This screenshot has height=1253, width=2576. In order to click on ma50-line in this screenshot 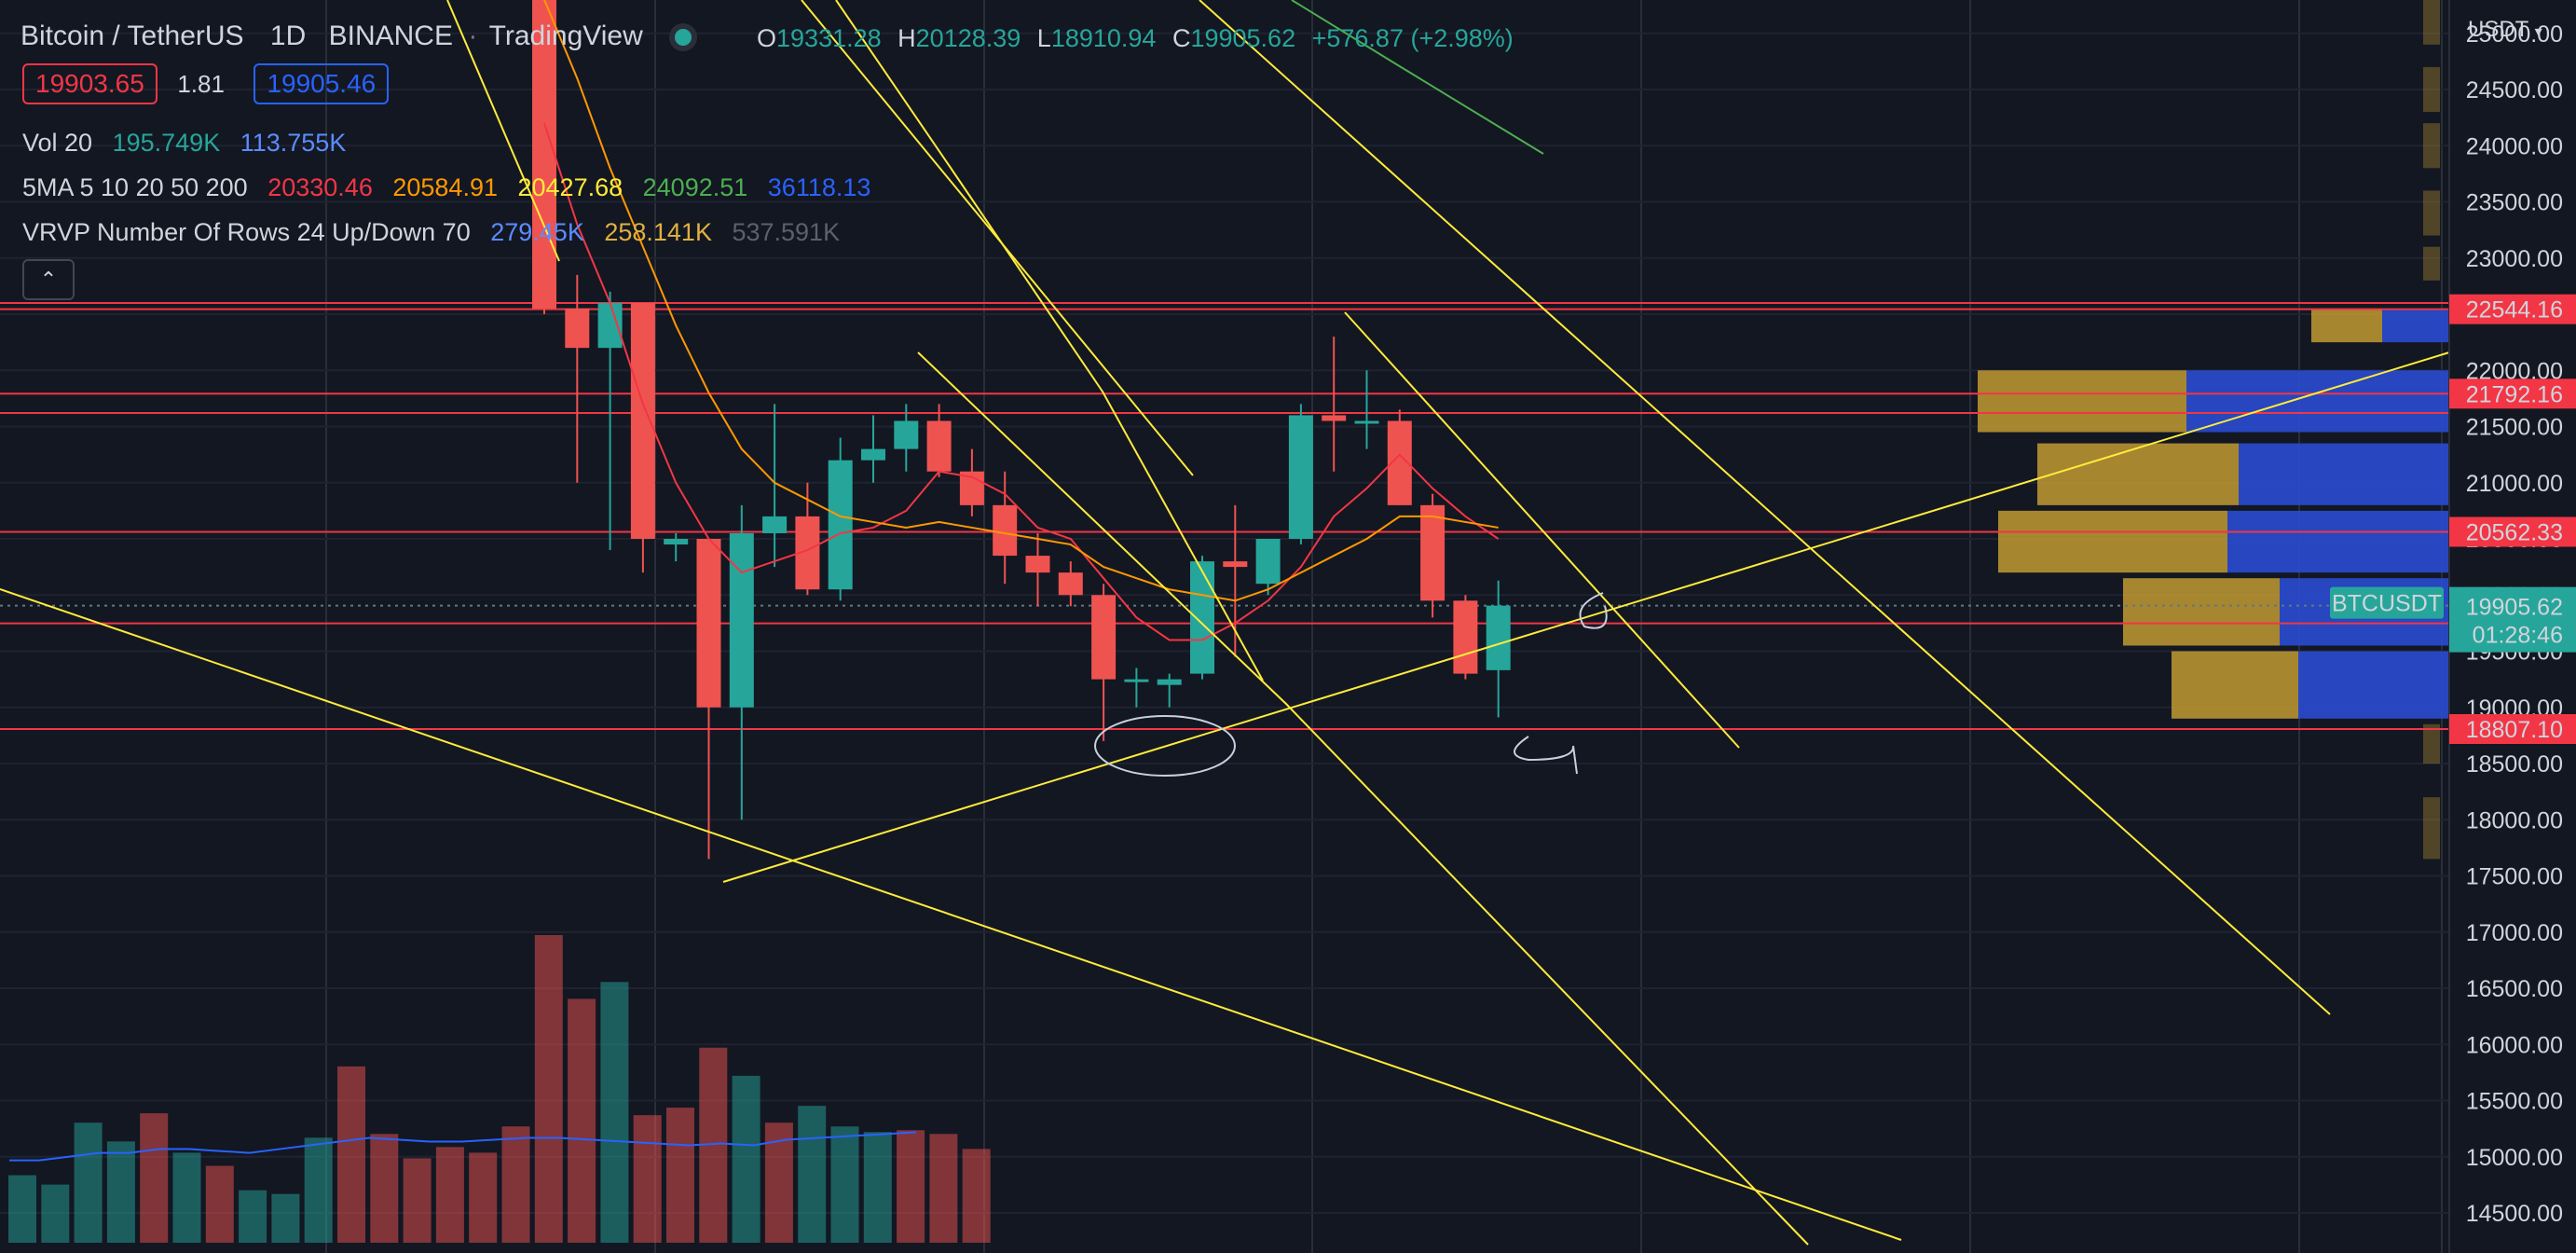, I will do `click(1417, 77)`.